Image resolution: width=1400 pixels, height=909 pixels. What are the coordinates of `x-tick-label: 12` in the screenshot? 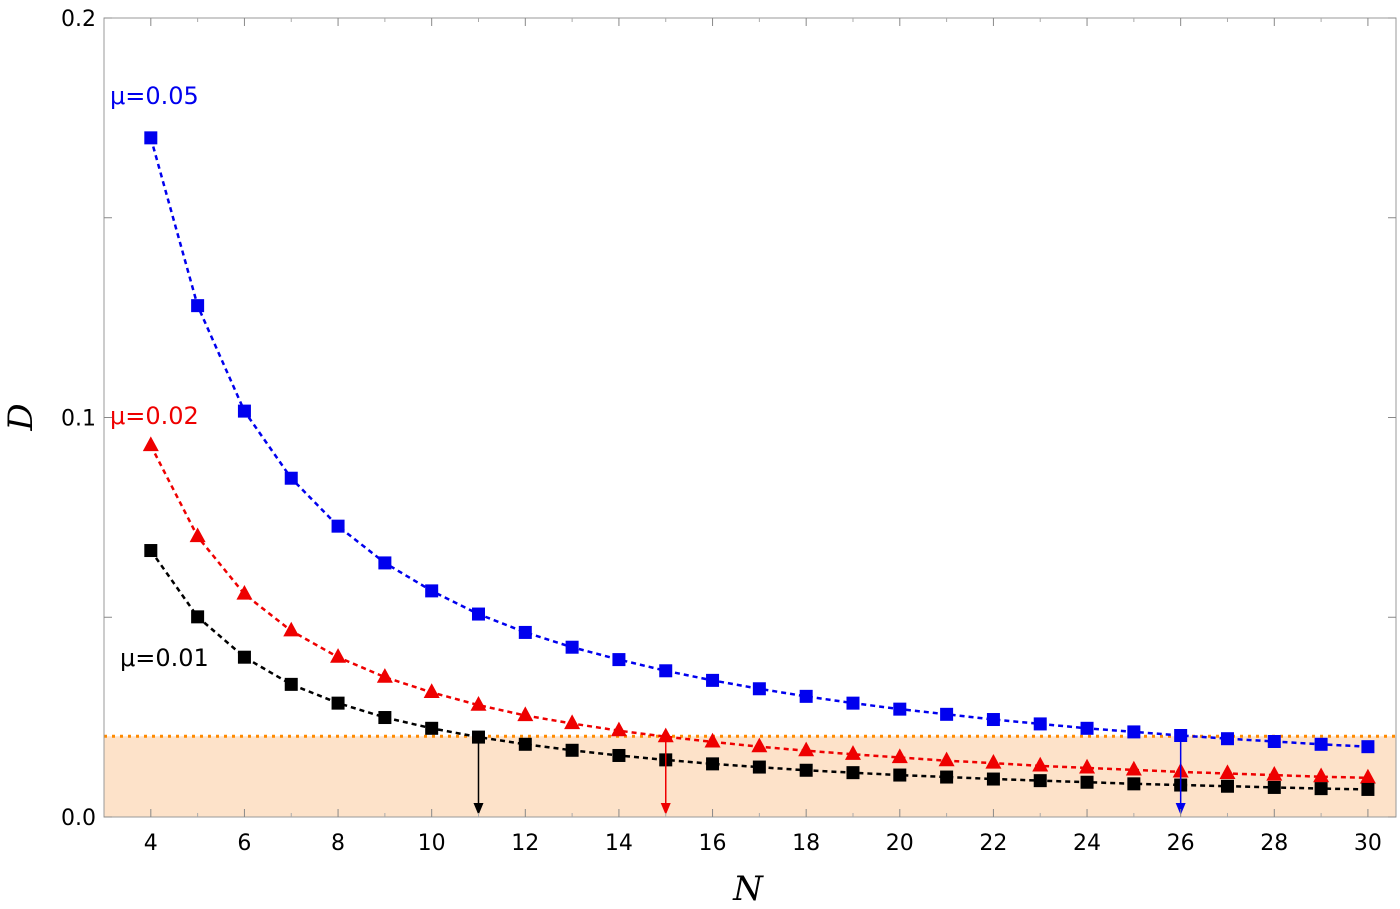 It's located at (525, 843).